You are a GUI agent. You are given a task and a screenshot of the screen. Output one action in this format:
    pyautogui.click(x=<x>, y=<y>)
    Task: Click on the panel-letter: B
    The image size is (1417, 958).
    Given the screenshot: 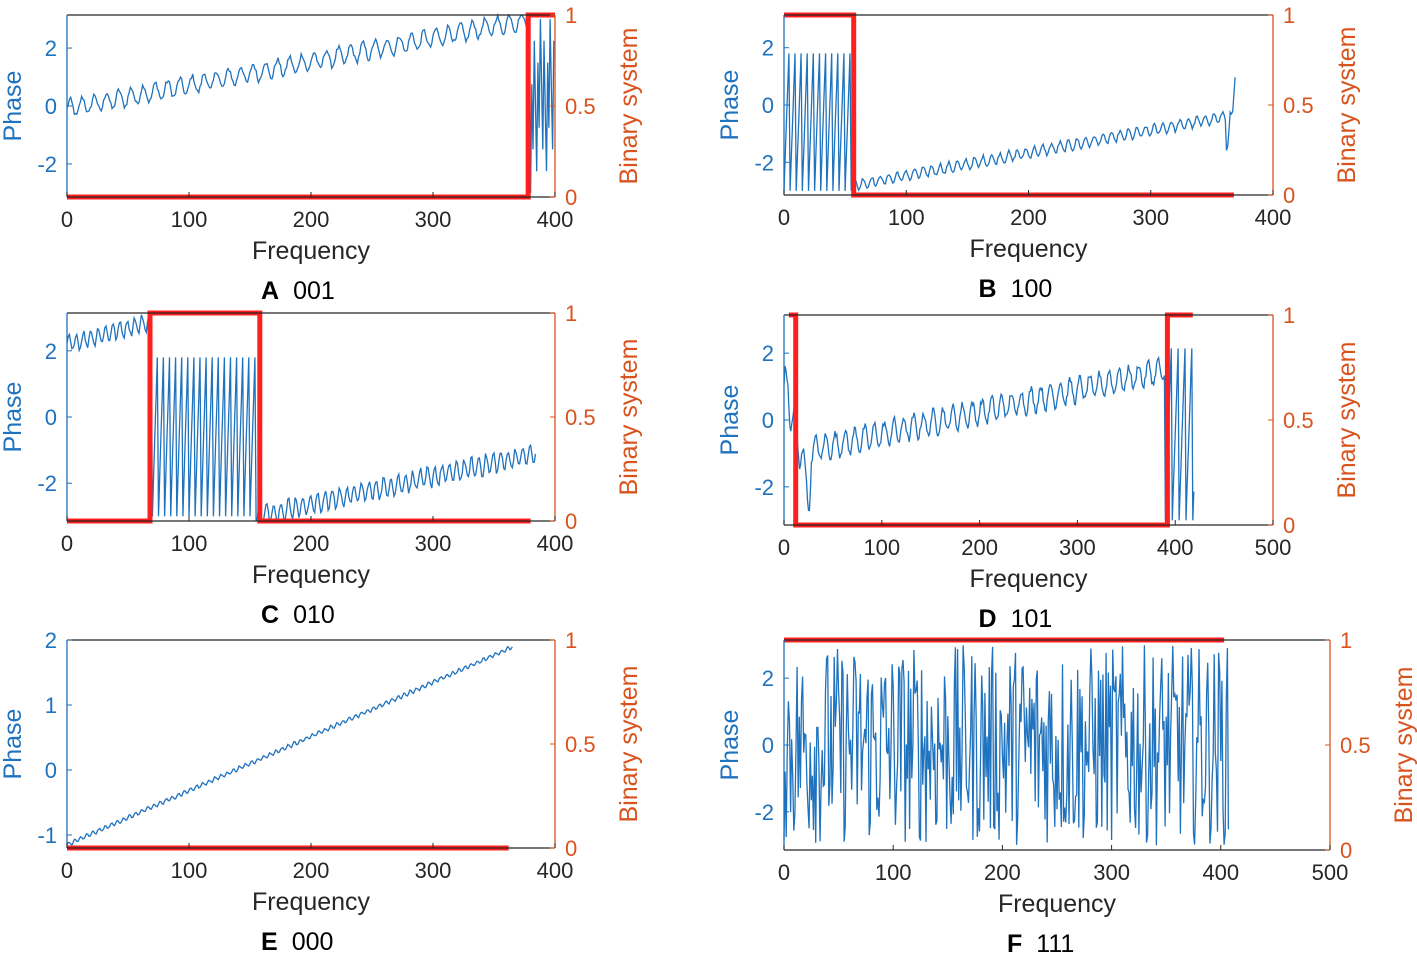 What is the action you would take?
    pyautogui.click(x=988, y=289)
    